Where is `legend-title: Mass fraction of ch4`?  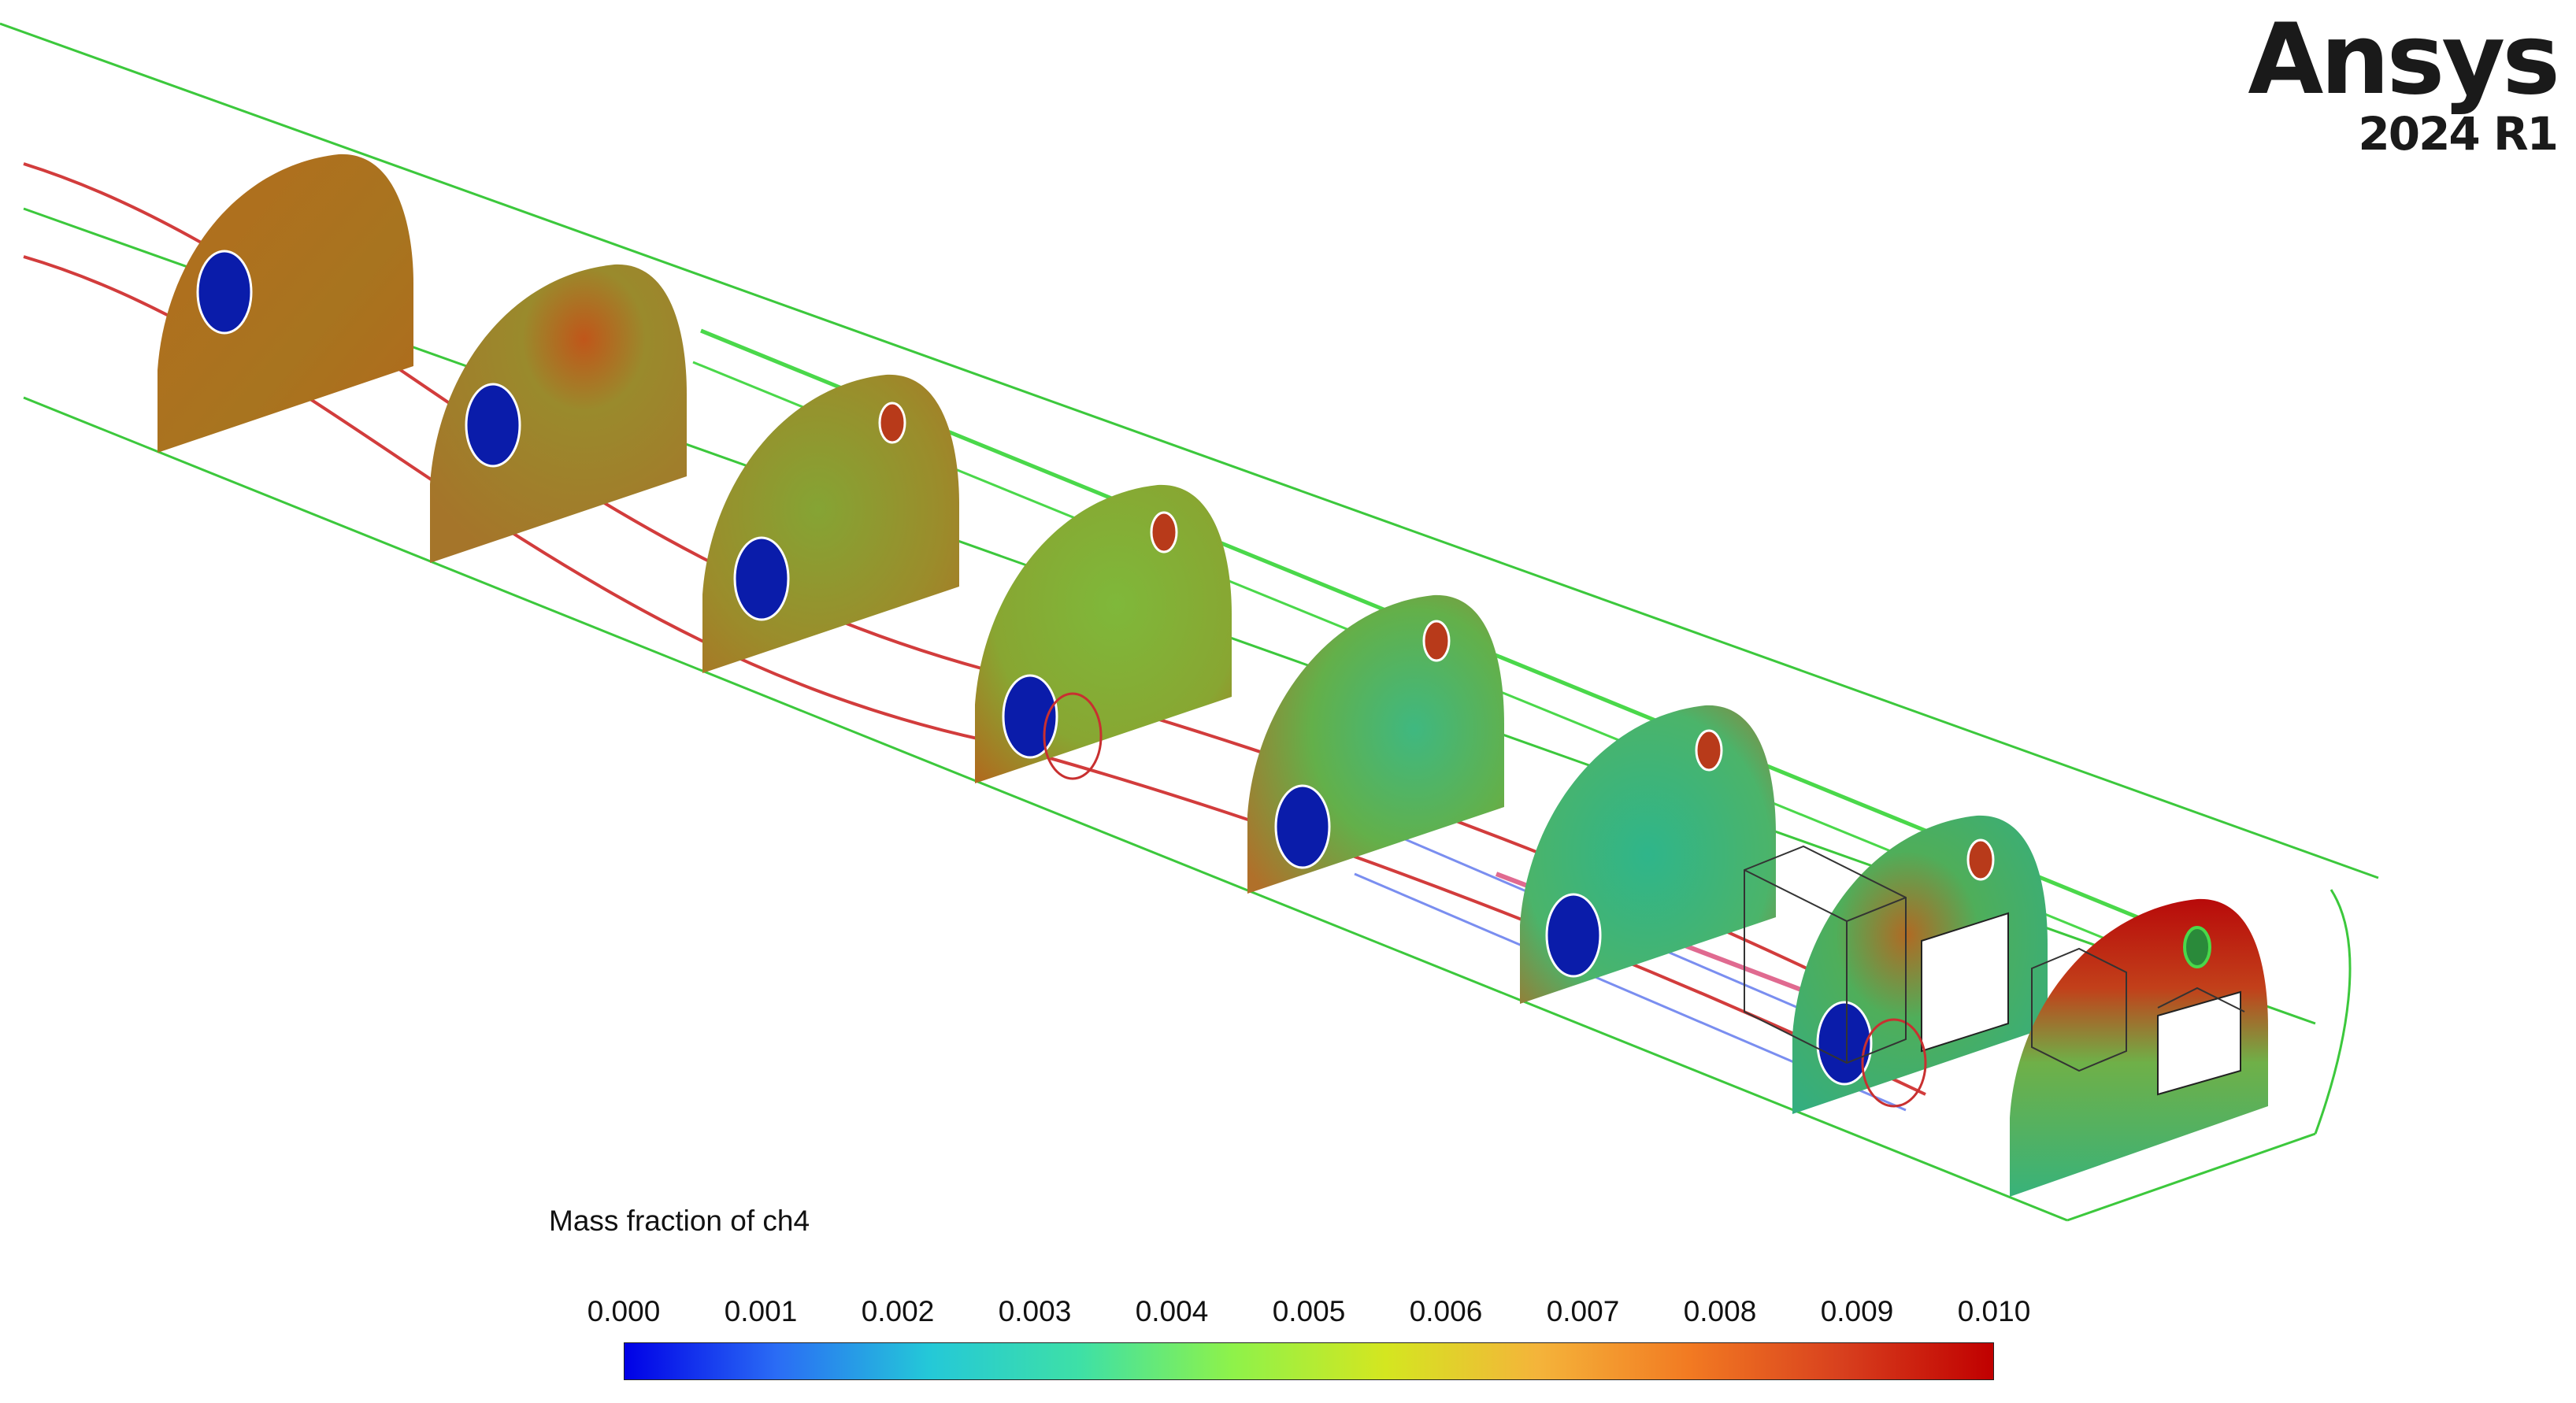
legend-title: Mass fraction of ch4 is located at coordinates (679, 1221).